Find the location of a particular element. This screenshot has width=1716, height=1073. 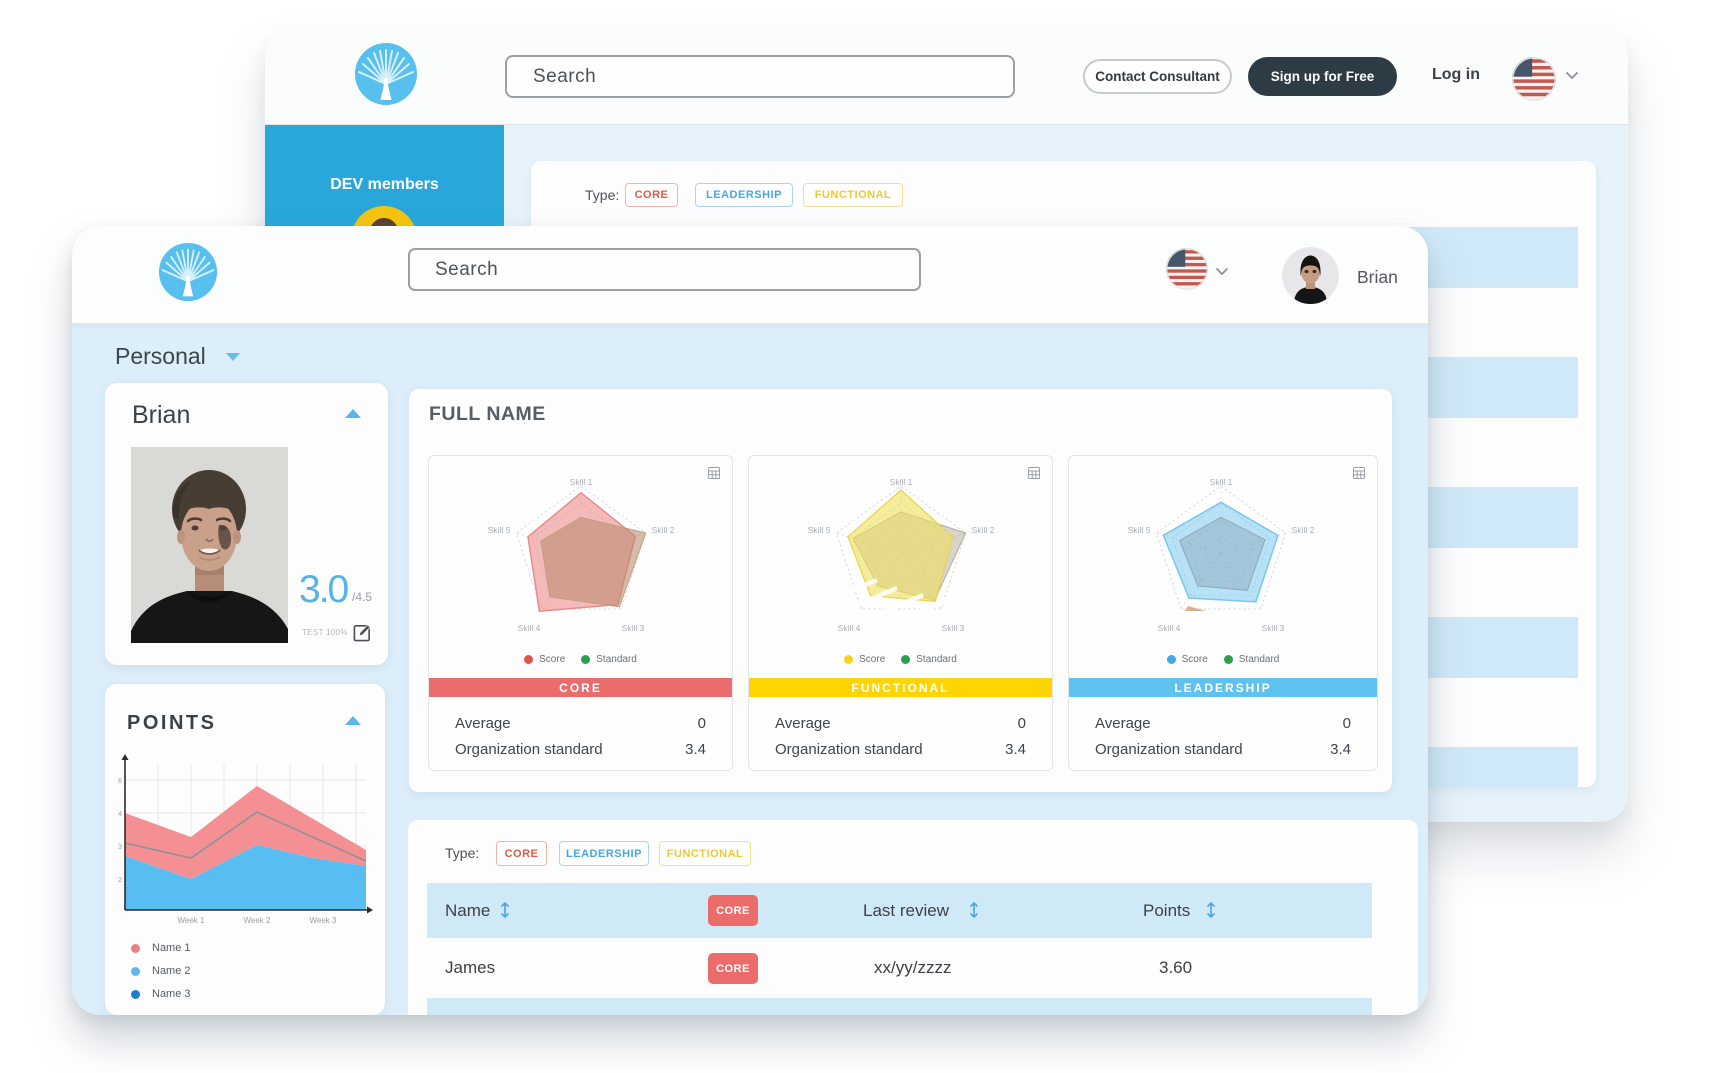

svg-text: Week 3 is located at coordinates (324, 920).